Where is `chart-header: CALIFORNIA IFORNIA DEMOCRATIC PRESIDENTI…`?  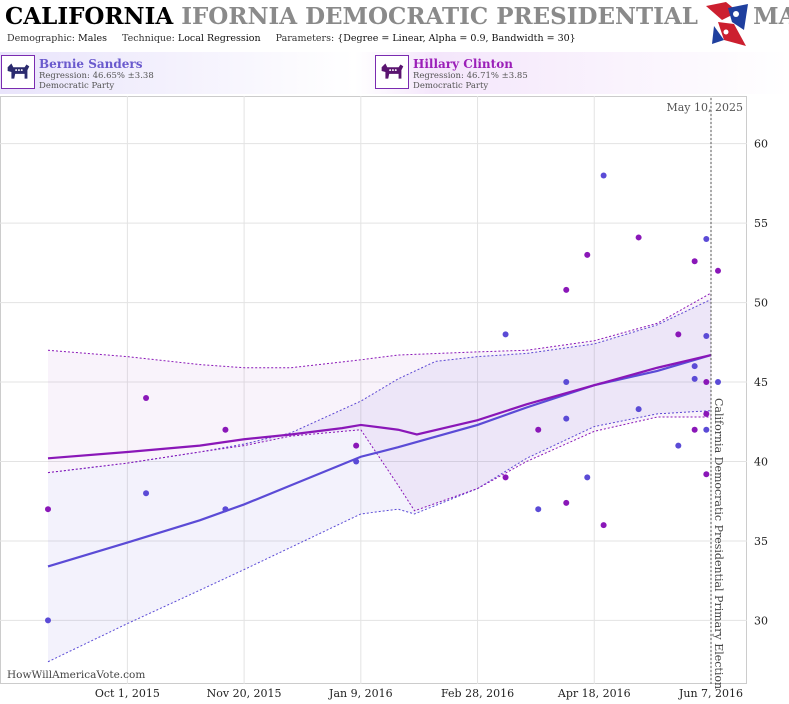
chart-header: CALIFORNIA IFORNIA DEMOCRATIC PRESIDENTI… is located at coordinates (394, 26).